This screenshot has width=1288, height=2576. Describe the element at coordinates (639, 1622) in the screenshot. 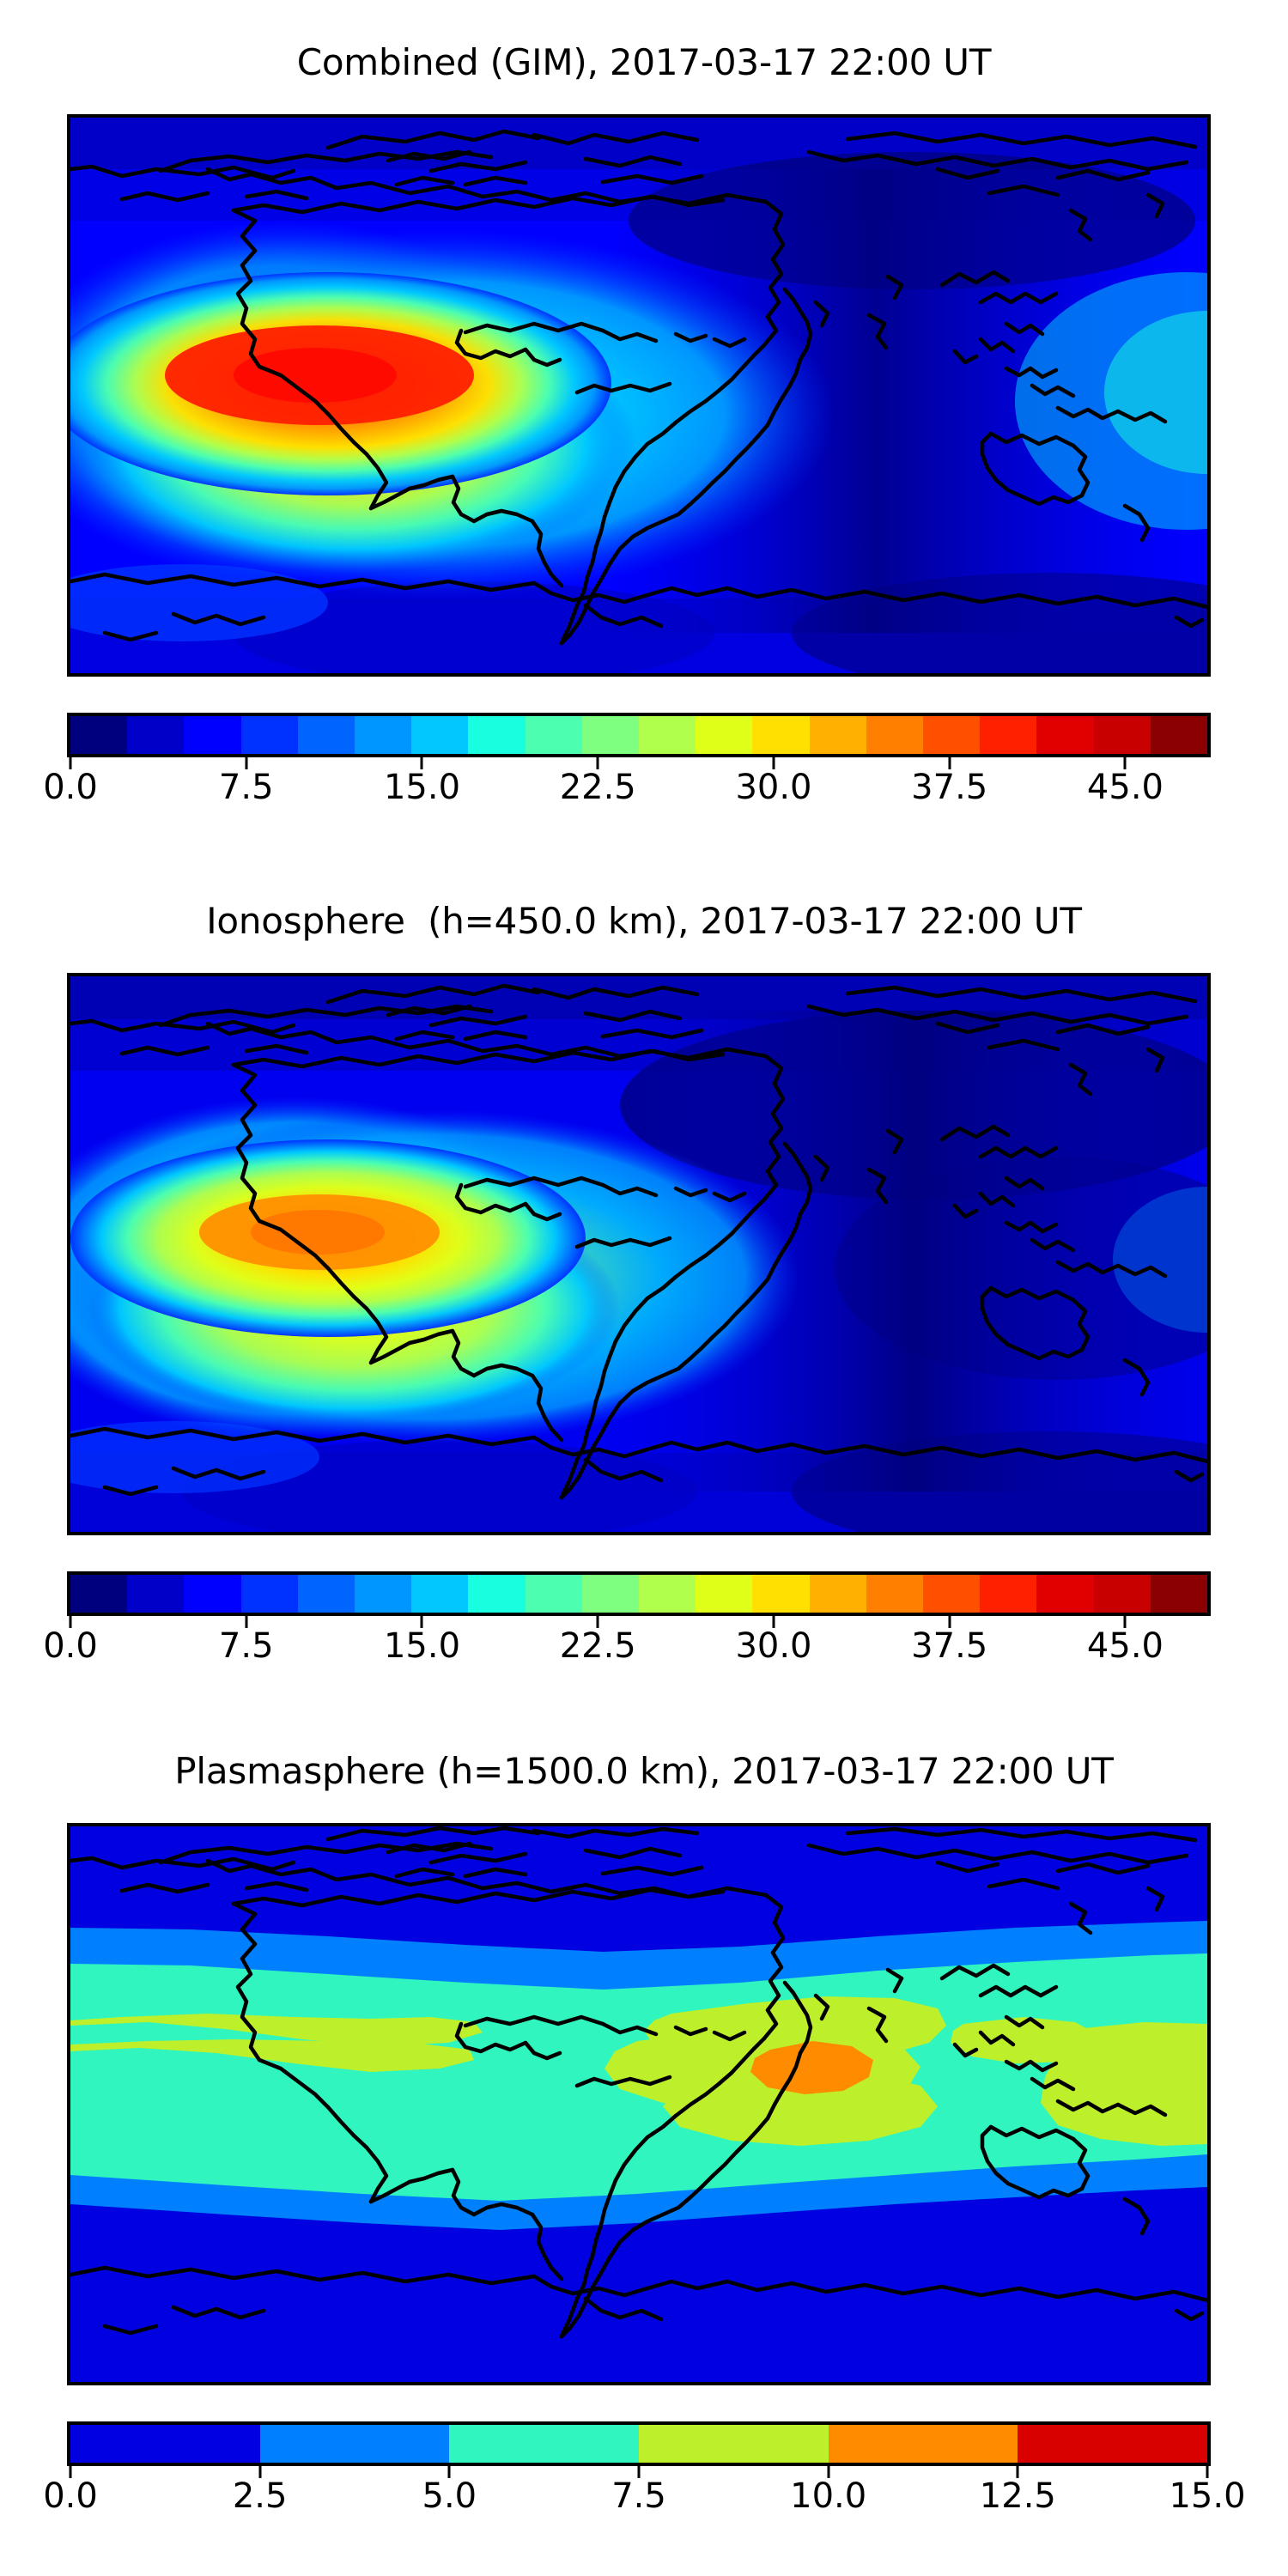

I see `colorbar-ticks-ionosphere` at that location.